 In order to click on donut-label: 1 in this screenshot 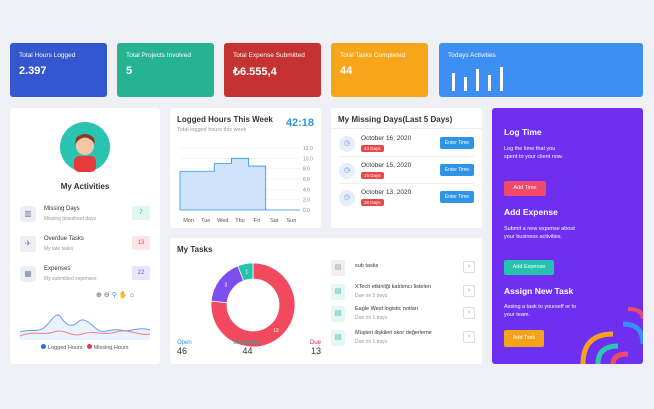, I will do `click(246, 273)`.